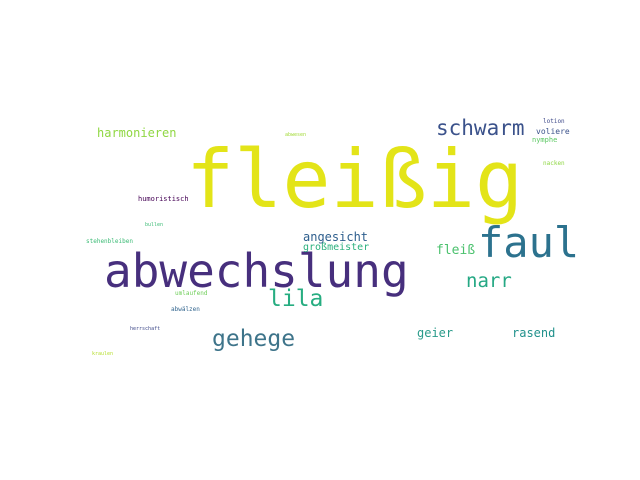 The height and width of the screenshot is (480, 640). Describe the element at coordinates (456, 250) in the screenshot. I see `word-fleiss: fleiß` at that location.